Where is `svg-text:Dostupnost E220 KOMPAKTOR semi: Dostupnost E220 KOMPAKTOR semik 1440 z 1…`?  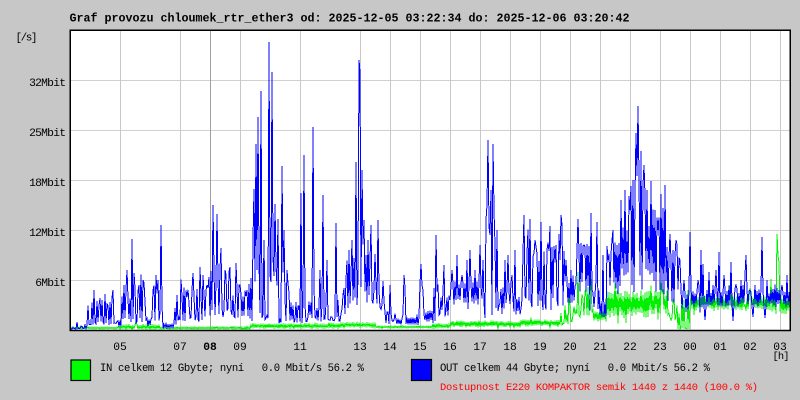 svg-text:Dostupnost E220 KOMPAKTOR semi: Dostupnost E220 KOMPAKTOR semik 1440 z 1… is located at coordinates (599, 388).